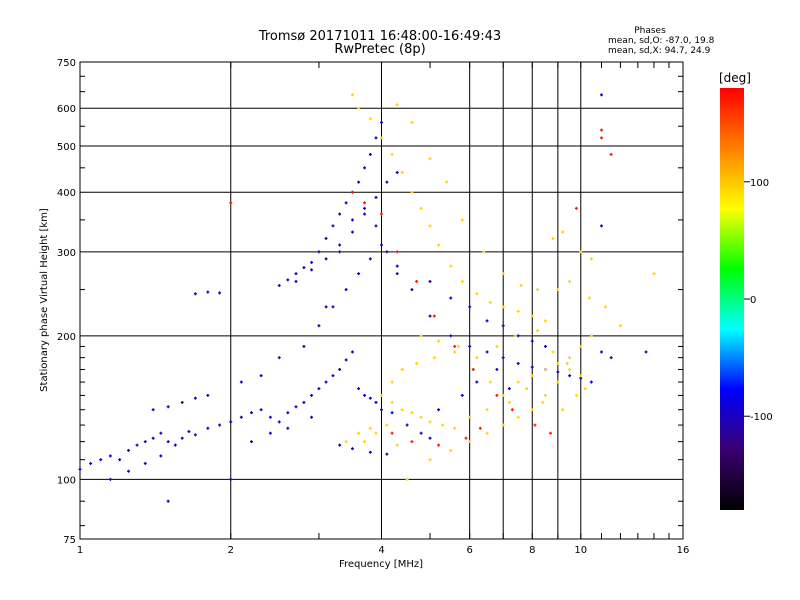 The width and height of the screenshot is (800, 600). I want to click on chart-subtitle: RwPretec (8p), so click(379, 49).